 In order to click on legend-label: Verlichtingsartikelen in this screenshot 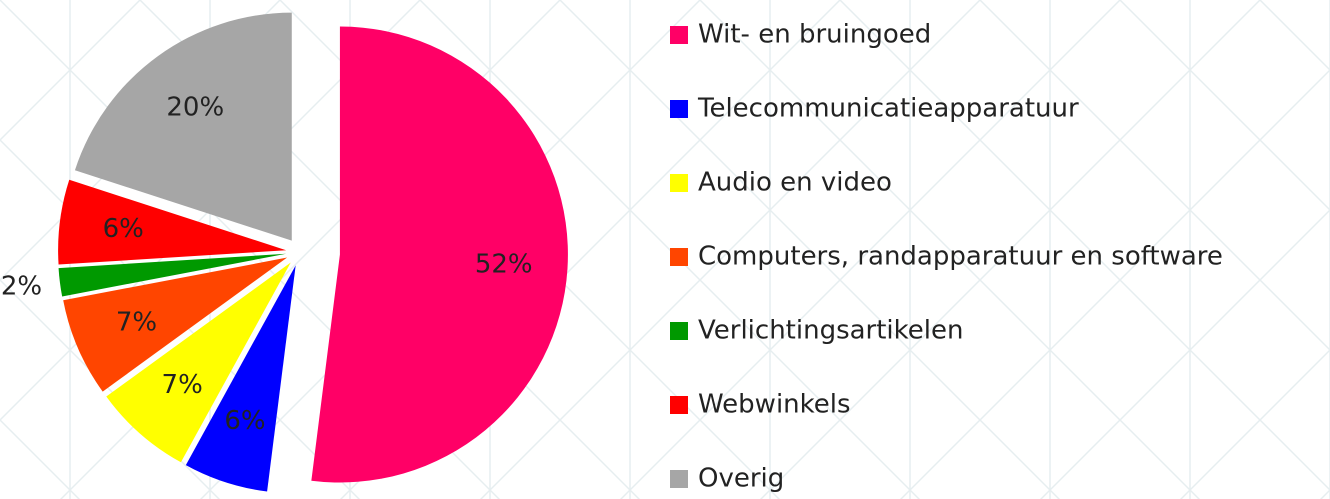, I will do `click(830, 331)`.